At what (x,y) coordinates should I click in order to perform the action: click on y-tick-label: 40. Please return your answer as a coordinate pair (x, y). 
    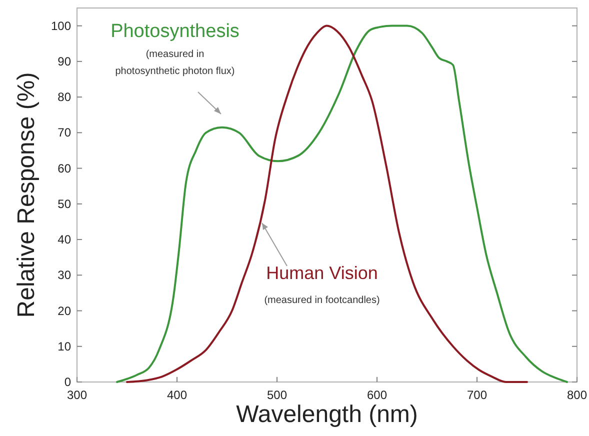
    Looking at the image, I should click on (65, 239).